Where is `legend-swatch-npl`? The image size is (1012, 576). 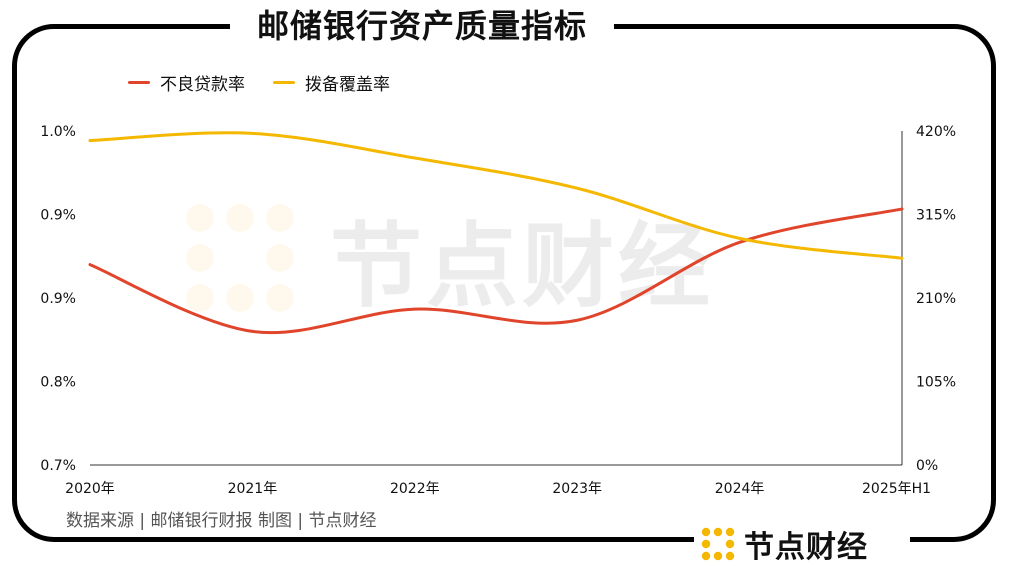 legend-swatch-npl is located at coordinates (139, 82).